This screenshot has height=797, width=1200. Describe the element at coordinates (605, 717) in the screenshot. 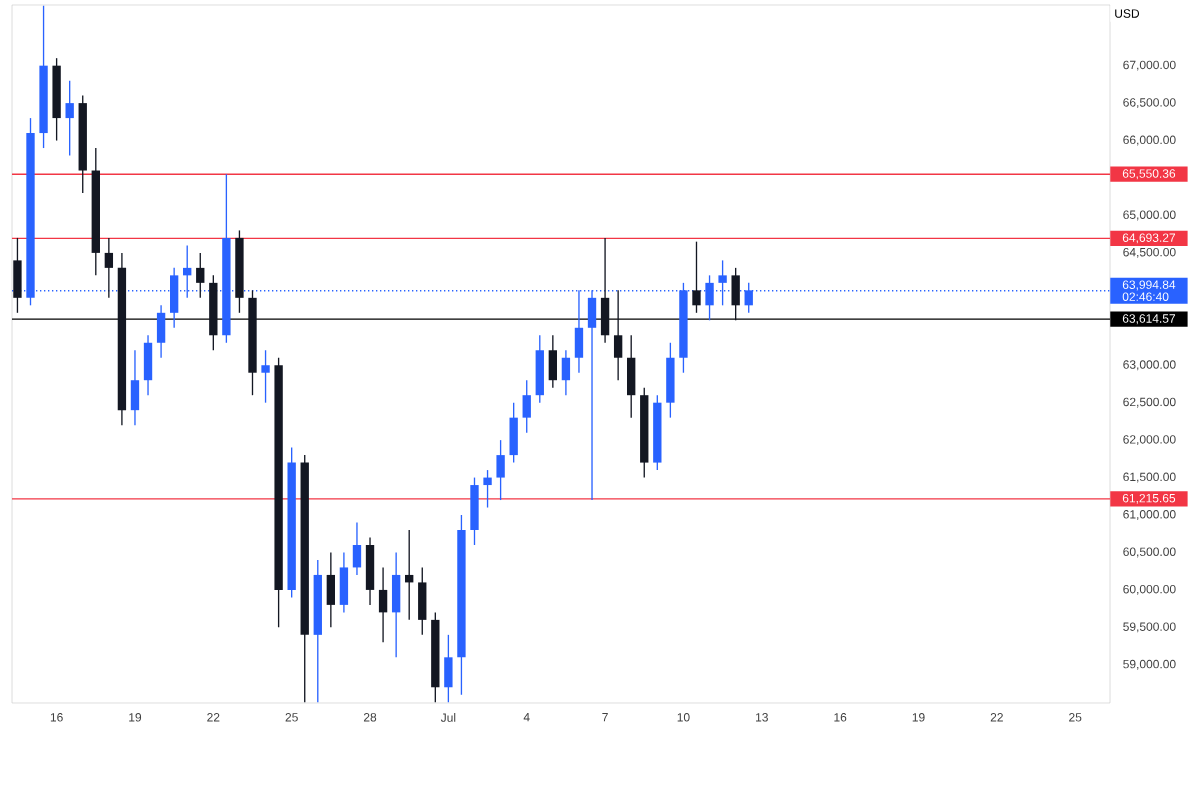

I see `x-tick-label: 7` at that location.